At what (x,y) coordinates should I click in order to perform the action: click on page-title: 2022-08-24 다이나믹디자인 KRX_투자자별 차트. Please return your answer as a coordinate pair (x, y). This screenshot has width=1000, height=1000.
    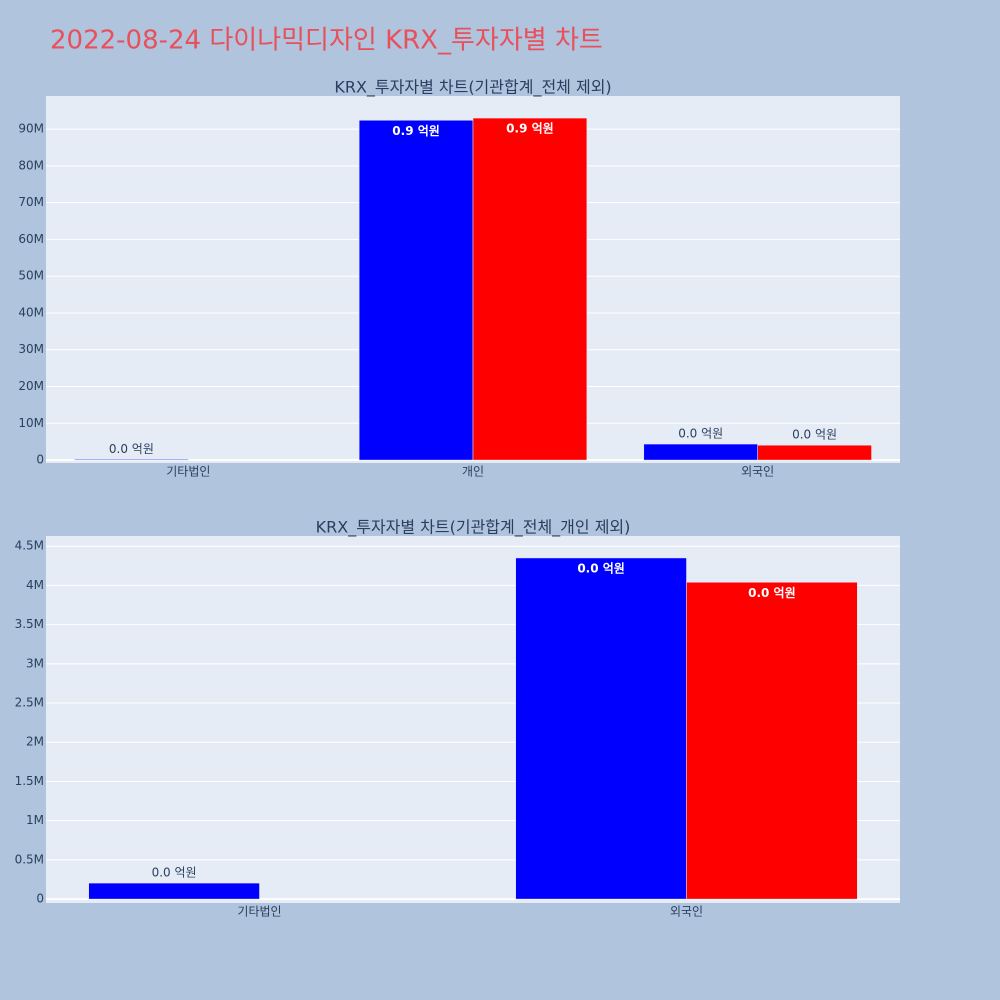
    Looking at the image, I should click on (326, 41).